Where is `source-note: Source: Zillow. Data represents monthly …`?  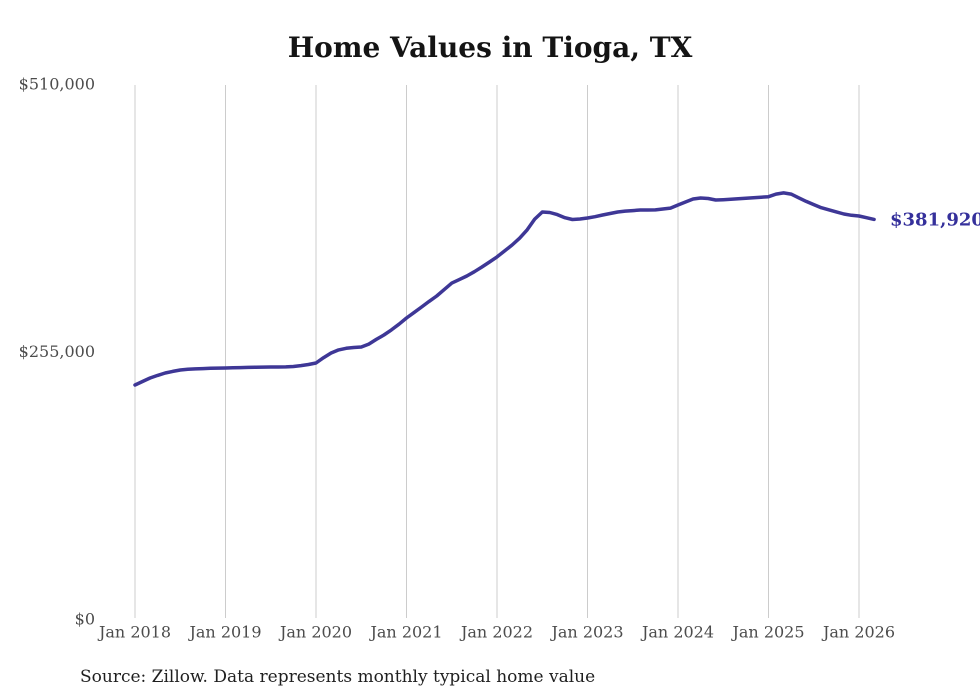 source-note: Source: Zillow. Data represents monthly … is located at coordinates (338, 677).